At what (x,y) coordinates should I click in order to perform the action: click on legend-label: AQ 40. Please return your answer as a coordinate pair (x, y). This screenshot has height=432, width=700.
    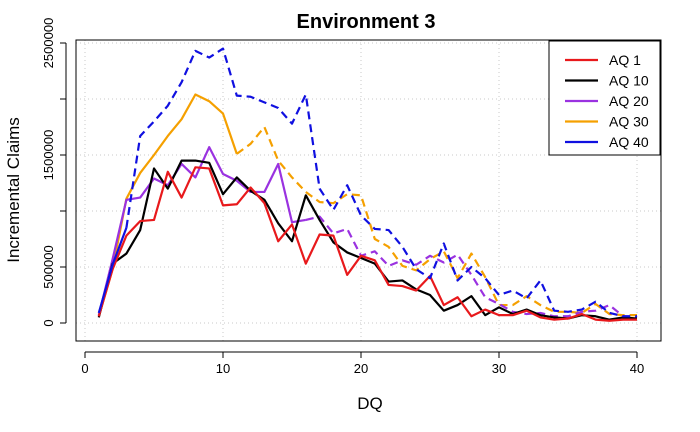
    Looking at the image, I should click on (629, 142).